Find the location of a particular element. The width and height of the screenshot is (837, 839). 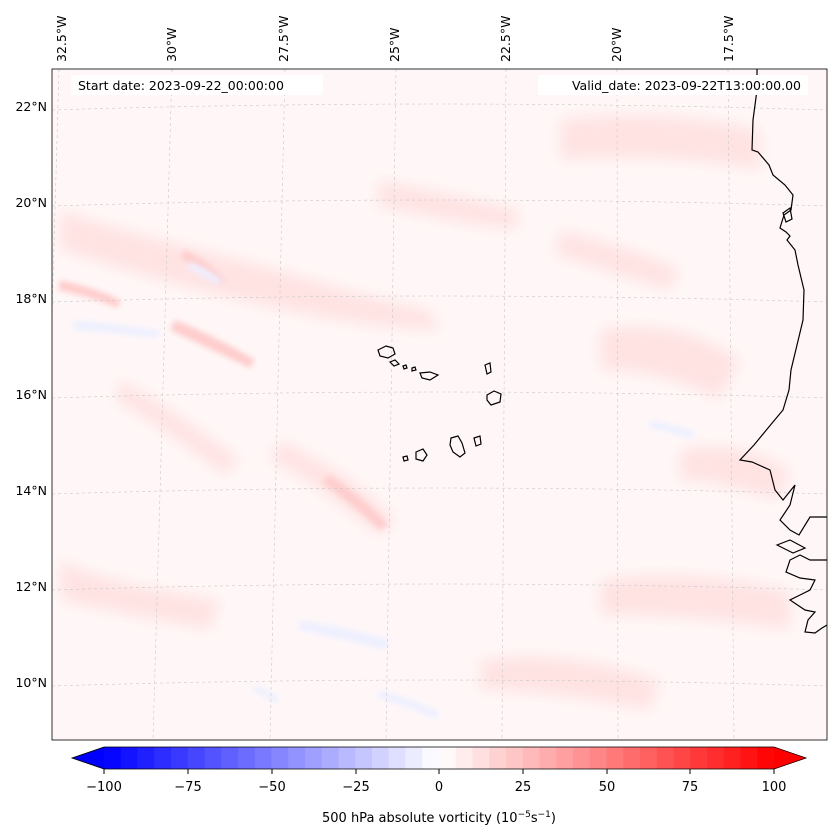

africa-coastline is located at coordinates (782, 351).